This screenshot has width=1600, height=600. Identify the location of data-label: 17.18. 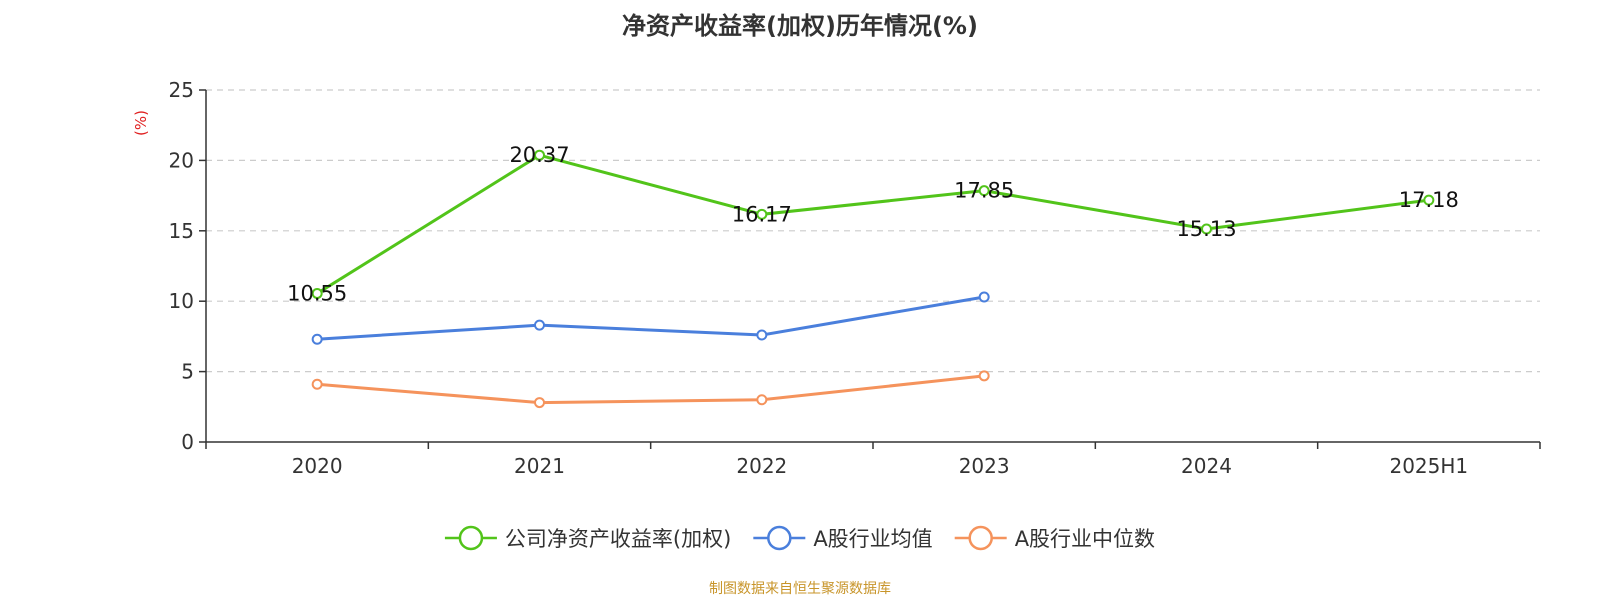
(1429, 200).